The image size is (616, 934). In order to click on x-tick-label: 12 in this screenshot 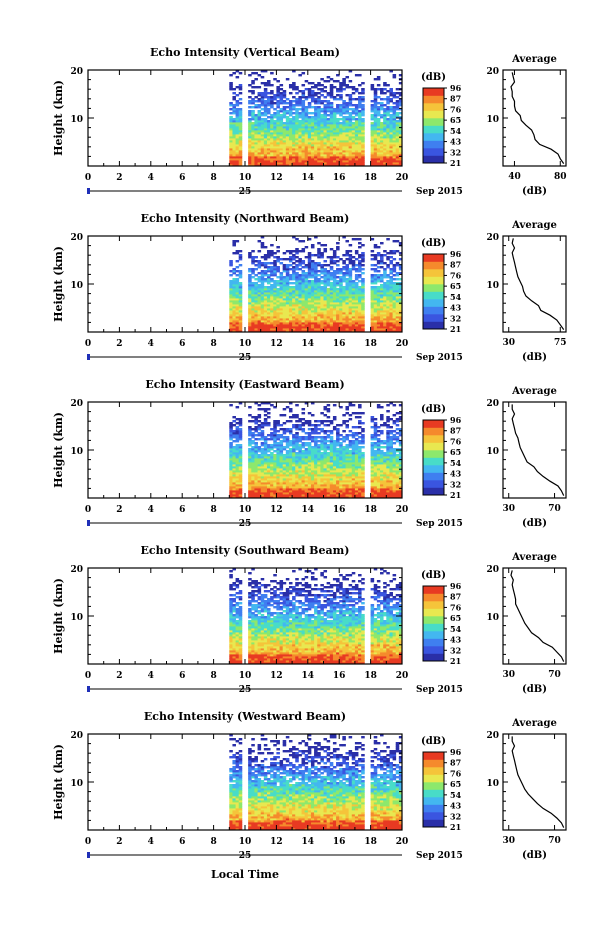, I will do `click(276, 178)`.